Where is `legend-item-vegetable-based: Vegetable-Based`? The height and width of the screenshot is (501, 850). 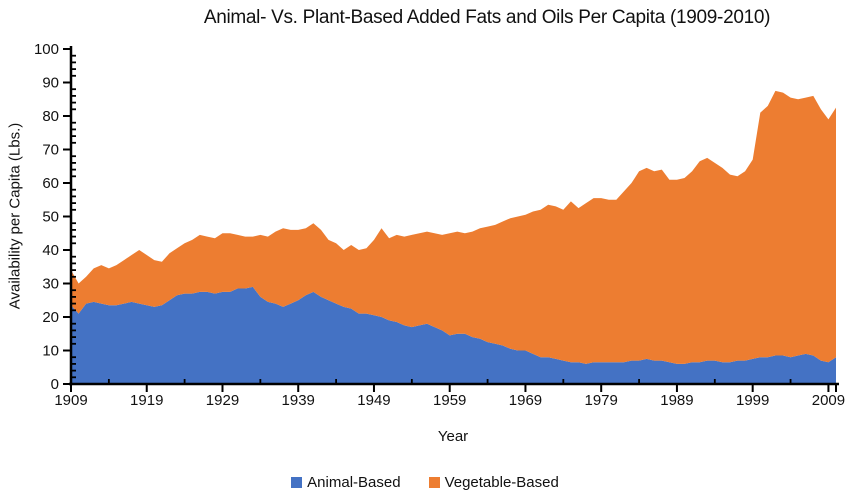 legend-item-vegetable-based: Vegetable-Based is located at coordinates (493, 482).